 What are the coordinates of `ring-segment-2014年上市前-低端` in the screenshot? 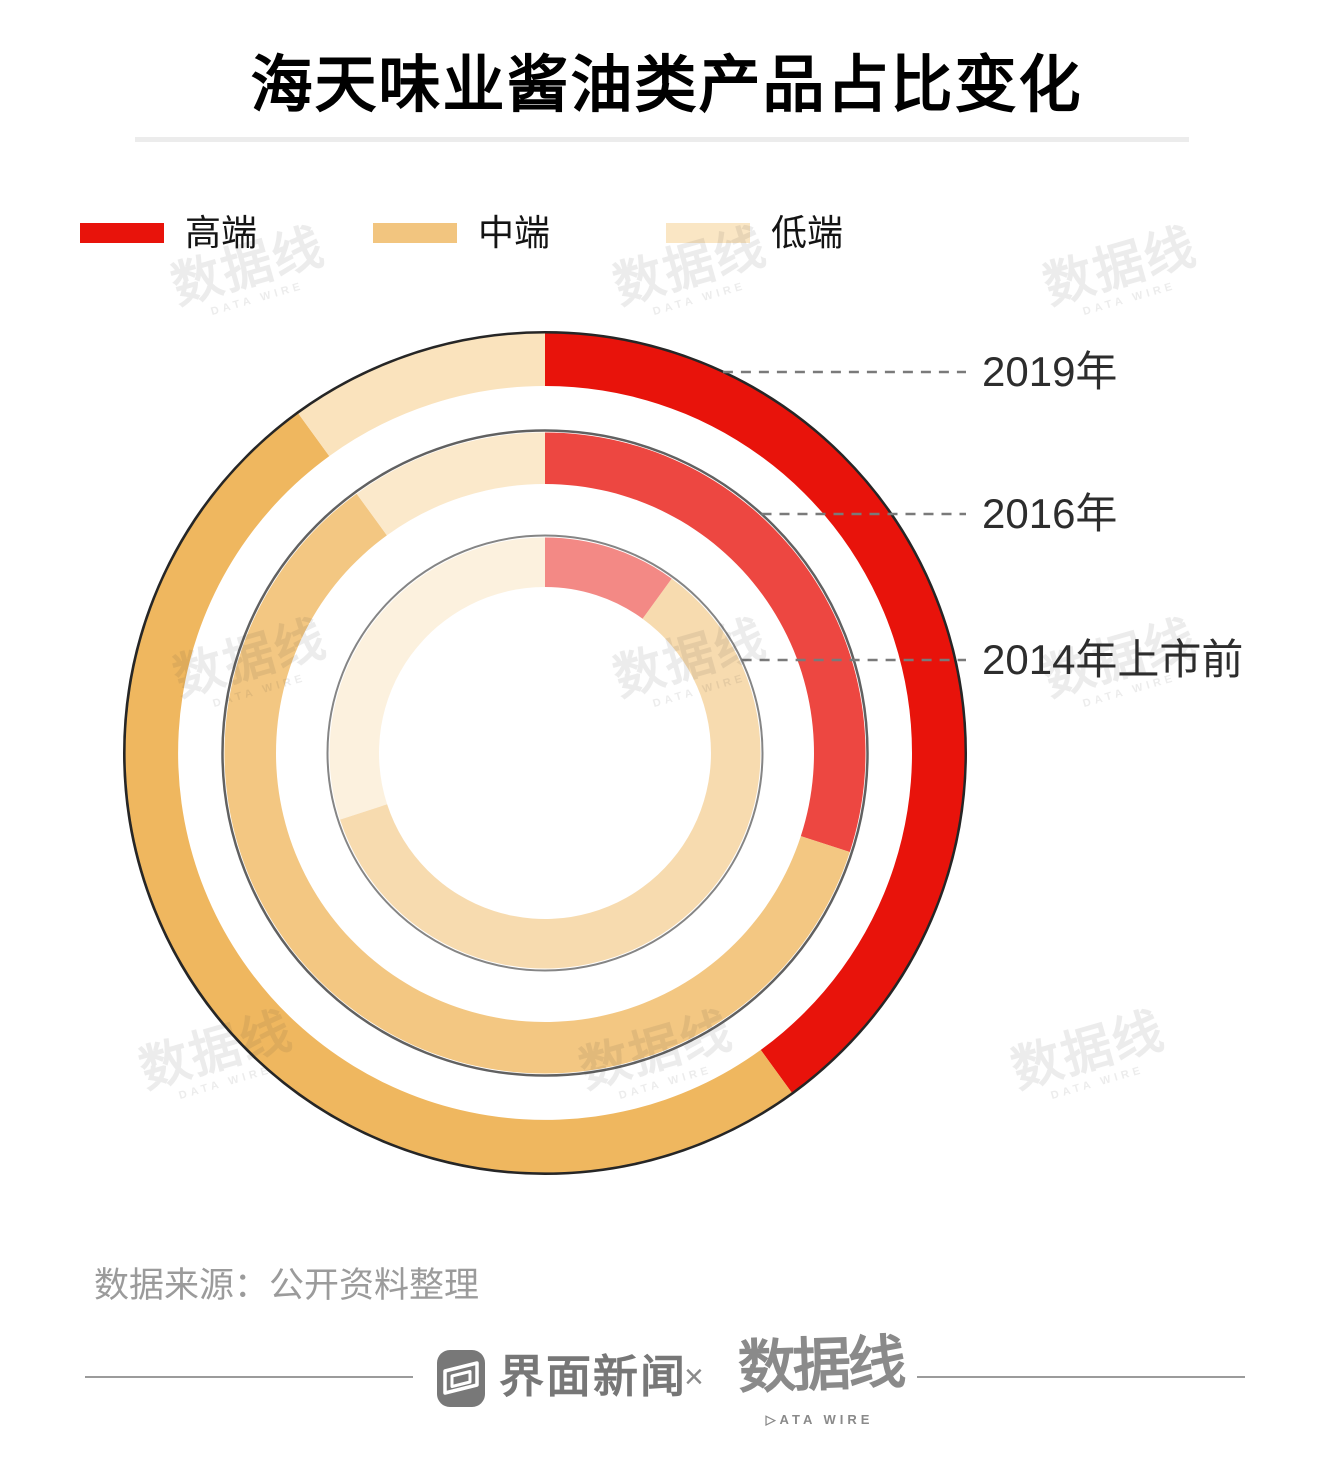 It's located at (437, 678).